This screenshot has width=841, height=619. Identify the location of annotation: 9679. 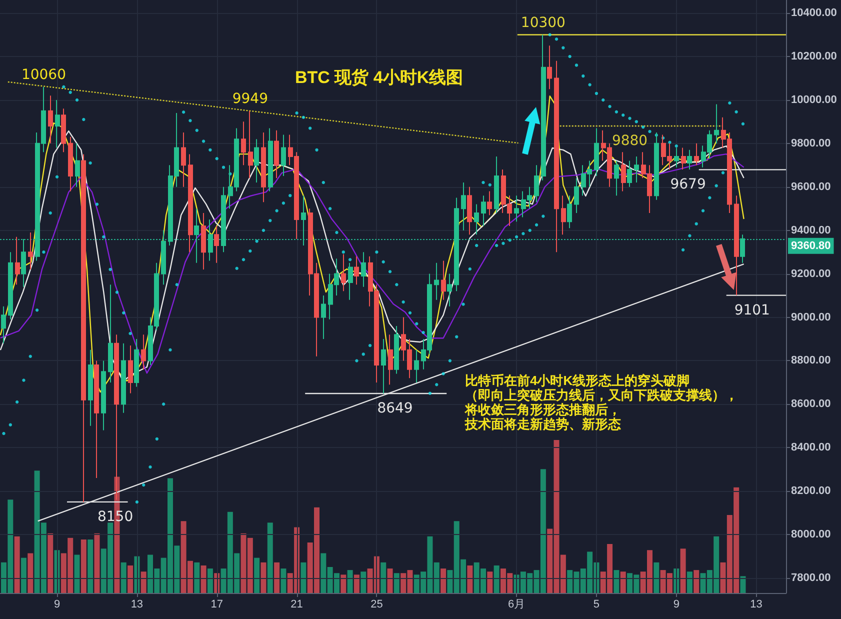
(688, 184).